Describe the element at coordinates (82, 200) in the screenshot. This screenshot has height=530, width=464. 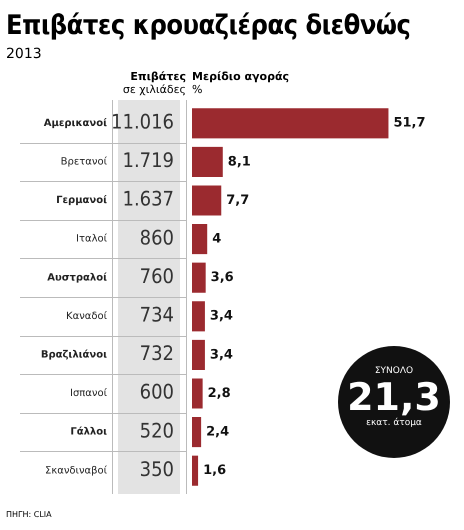
I see `y-tick-label: Γερμανοί` at that location.